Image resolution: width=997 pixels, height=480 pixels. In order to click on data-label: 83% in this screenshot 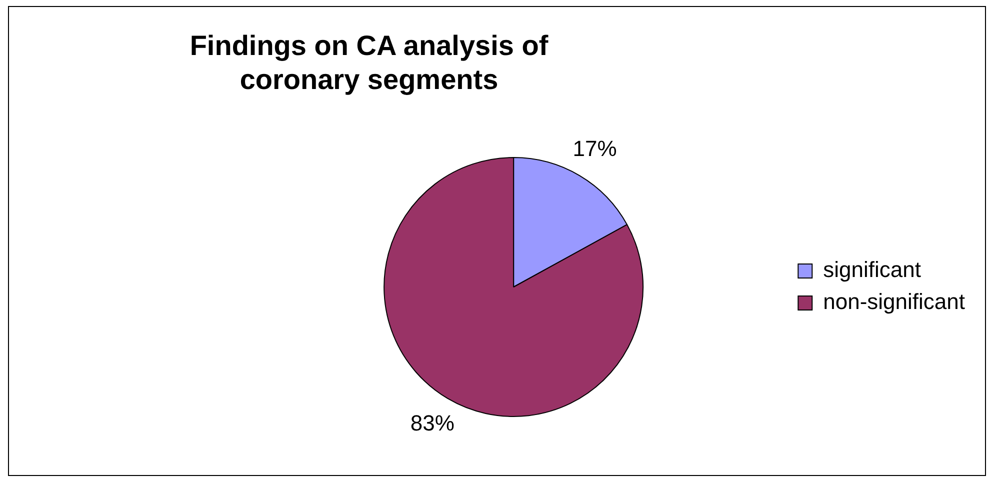, I will do `click(432, 423)`.